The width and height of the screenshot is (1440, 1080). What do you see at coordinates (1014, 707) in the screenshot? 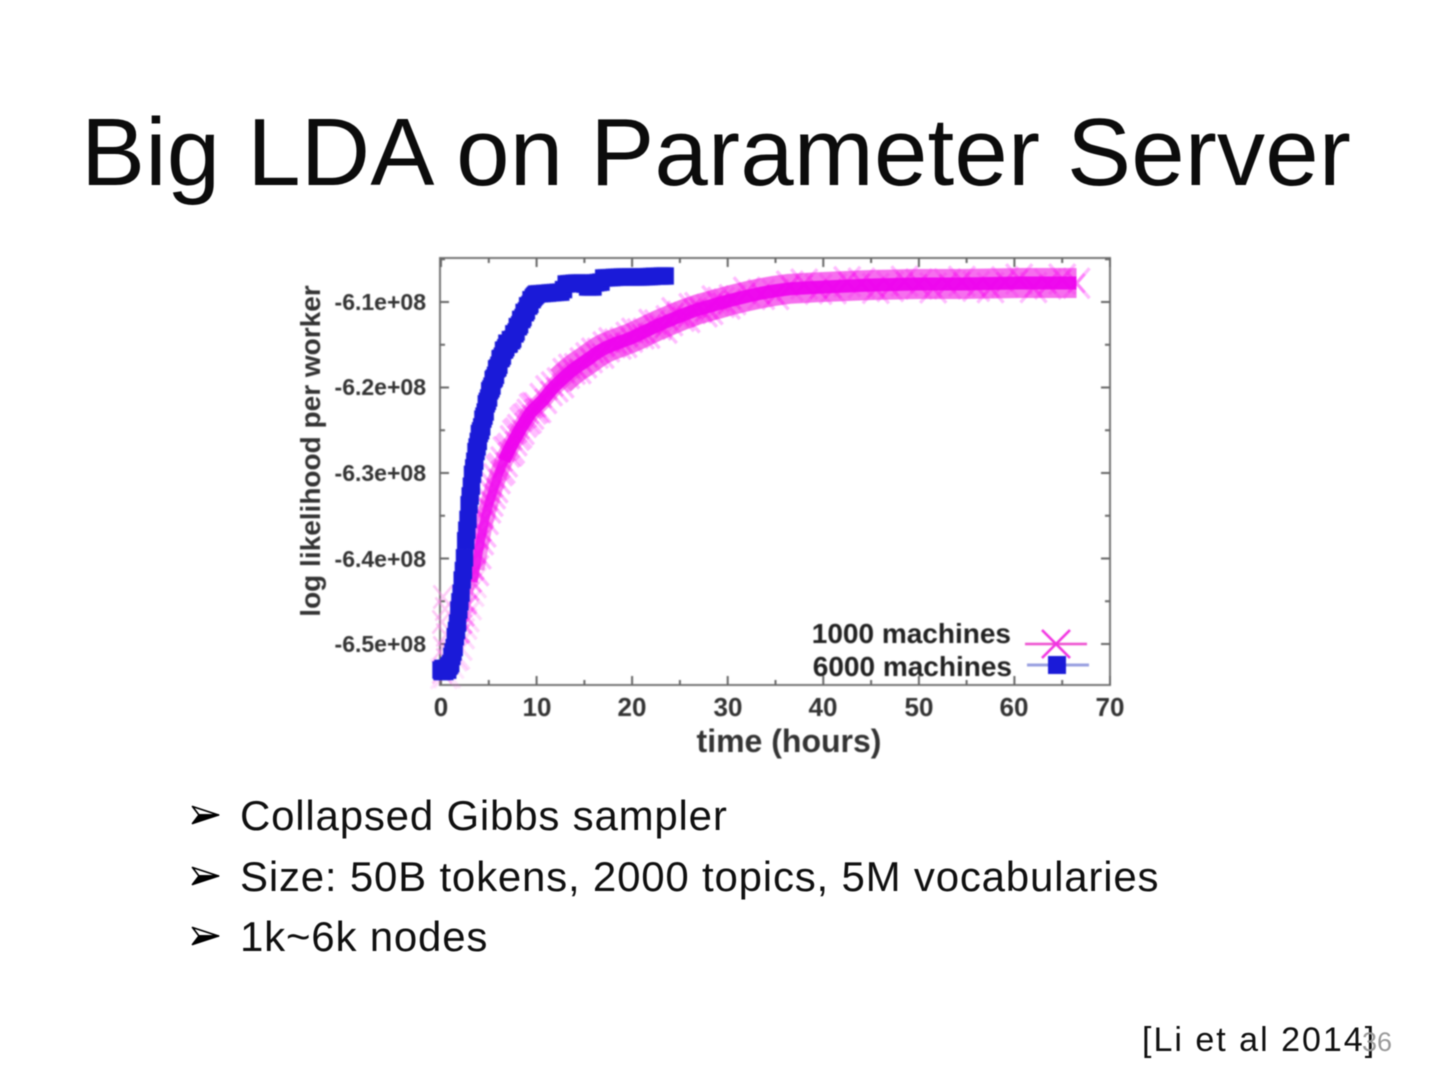
I see `svg-text: 60` at bounding box center [1014, 707].